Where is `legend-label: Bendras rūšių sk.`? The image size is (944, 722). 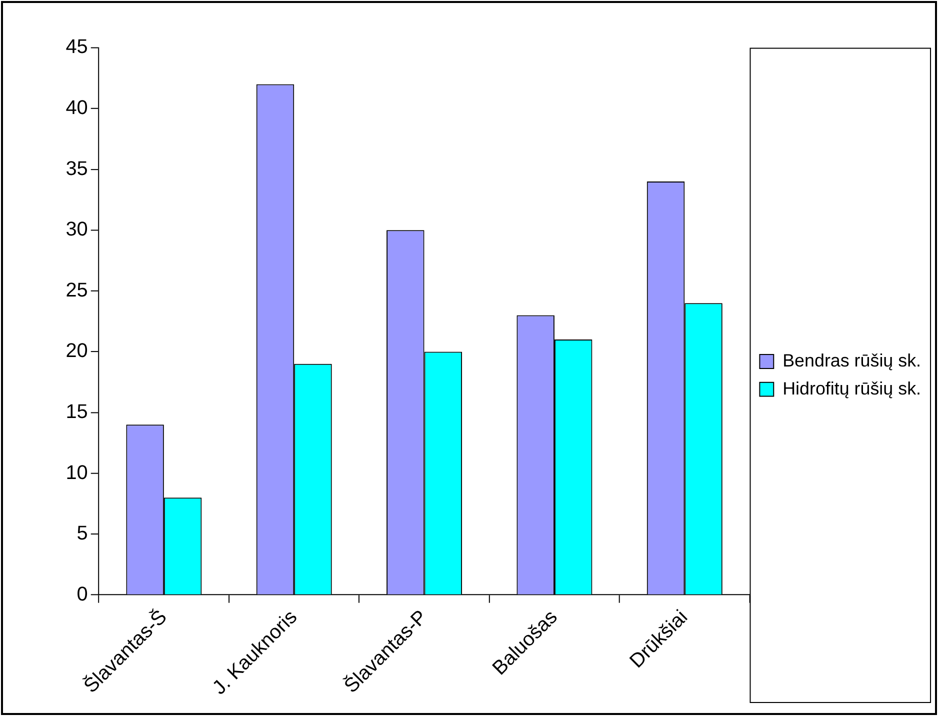
legend-label: Bendras rūšių sk. is located at coordinates (852, 360).